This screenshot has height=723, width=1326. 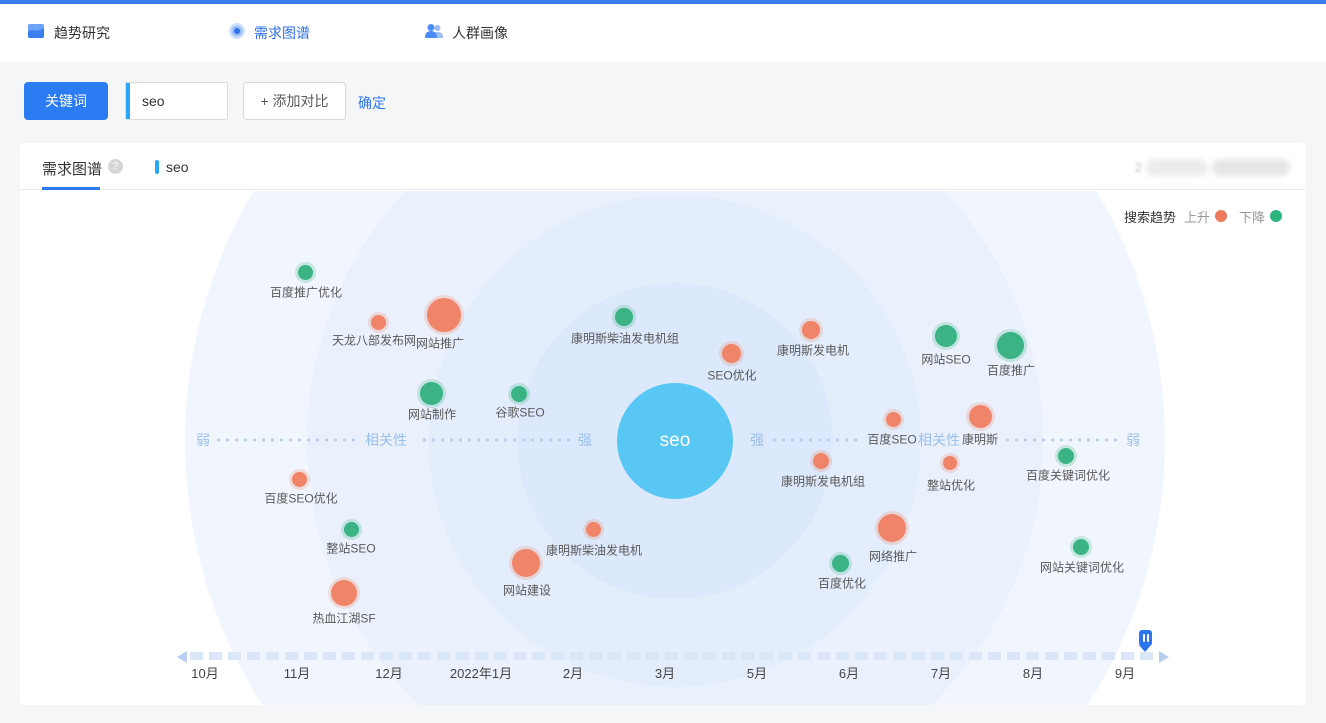 What do you see at coordinates (71, 188) in the screenshot?
I see `active-tab-underline` at bounding box center [71, 188].